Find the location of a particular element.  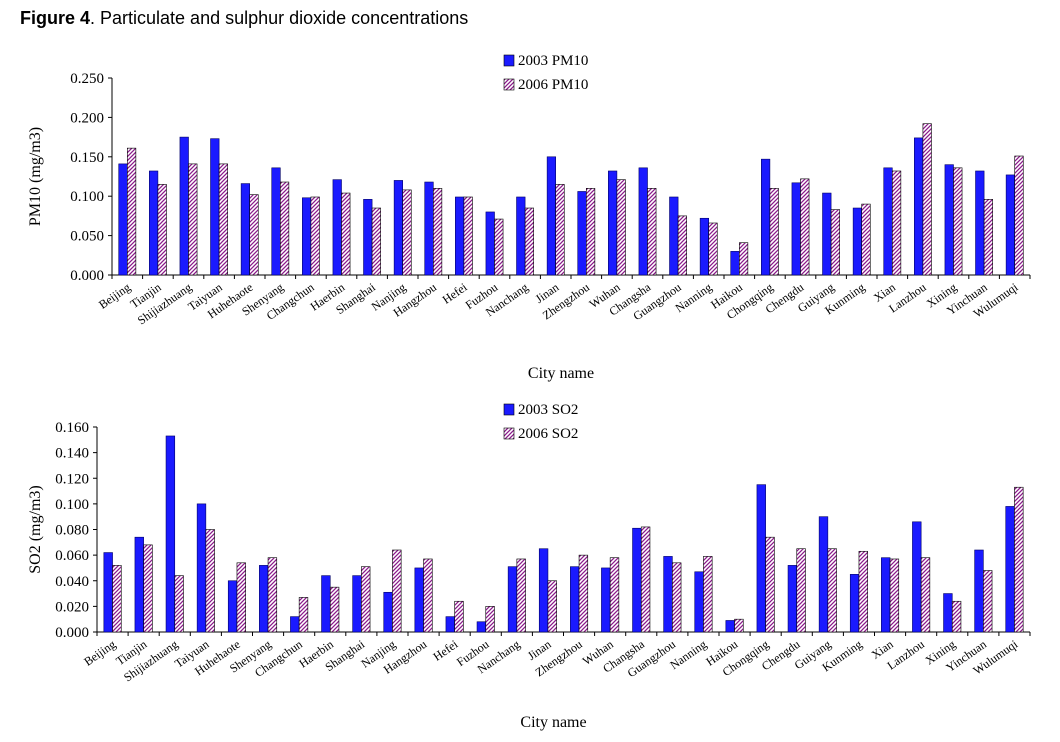

bar-b-wuhan is located at coordinates (621, 227).